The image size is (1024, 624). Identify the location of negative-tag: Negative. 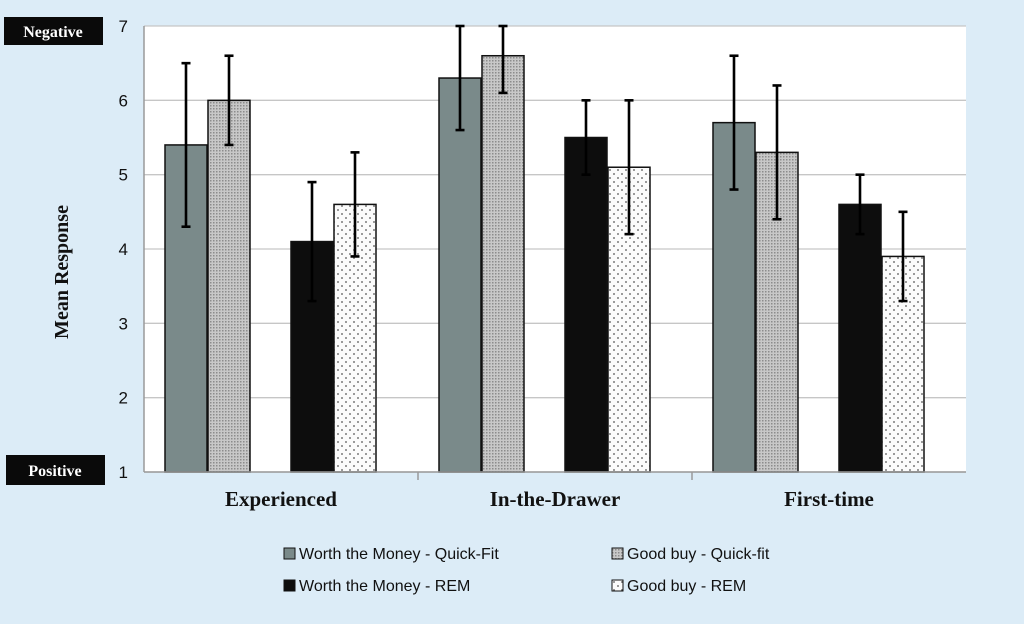
(53, 31).